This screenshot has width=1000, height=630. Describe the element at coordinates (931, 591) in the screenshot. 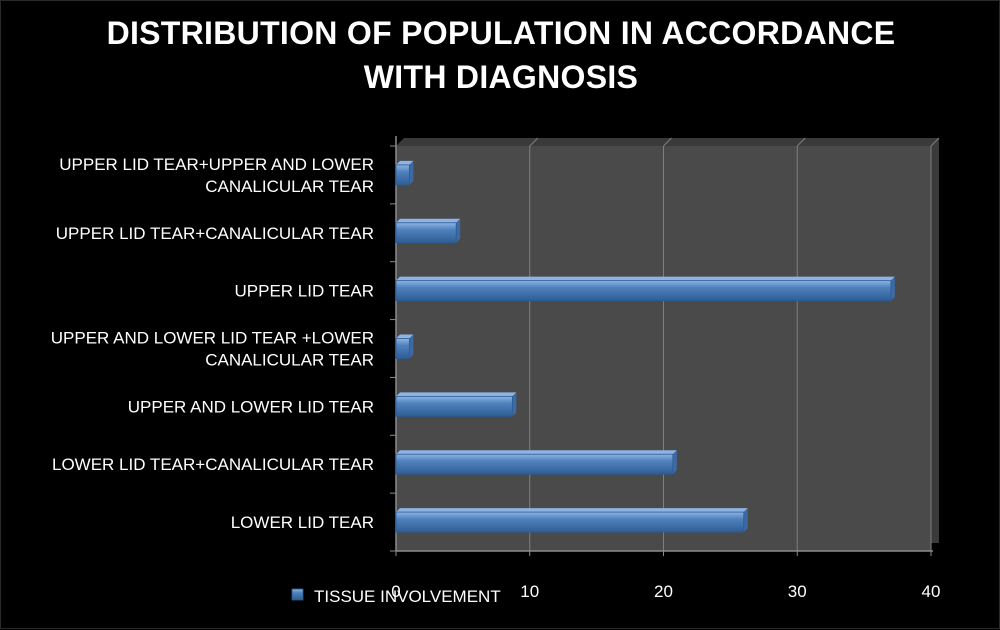

I see `x-tick-label: 40` at that location.